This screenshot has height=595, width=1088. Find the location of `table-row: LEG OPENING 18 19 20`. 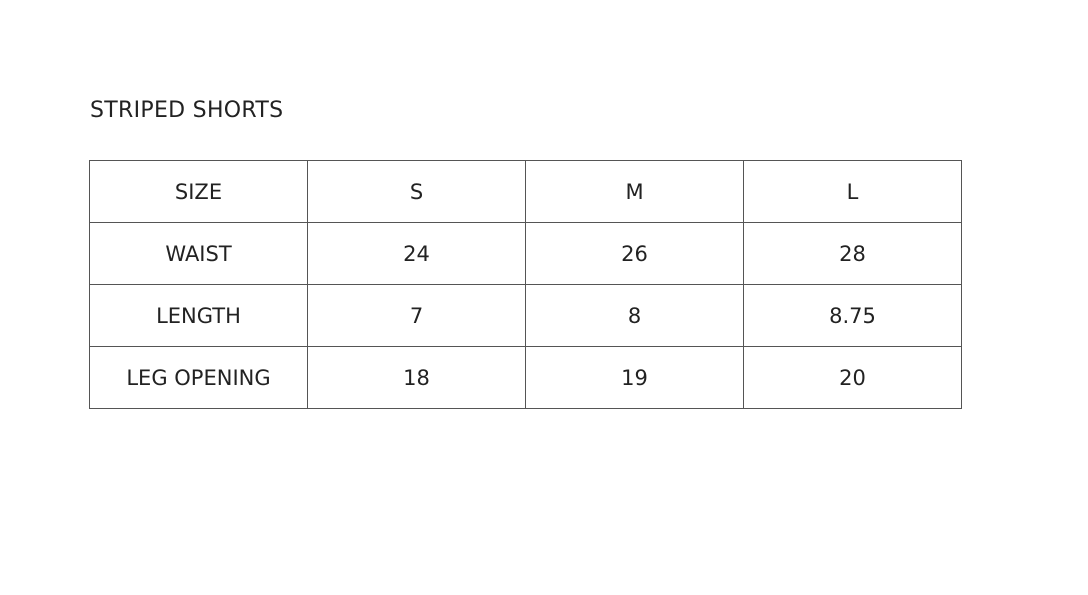

table-row: LEG OPENING 18 19 20 is located at coordinates (525, 377).